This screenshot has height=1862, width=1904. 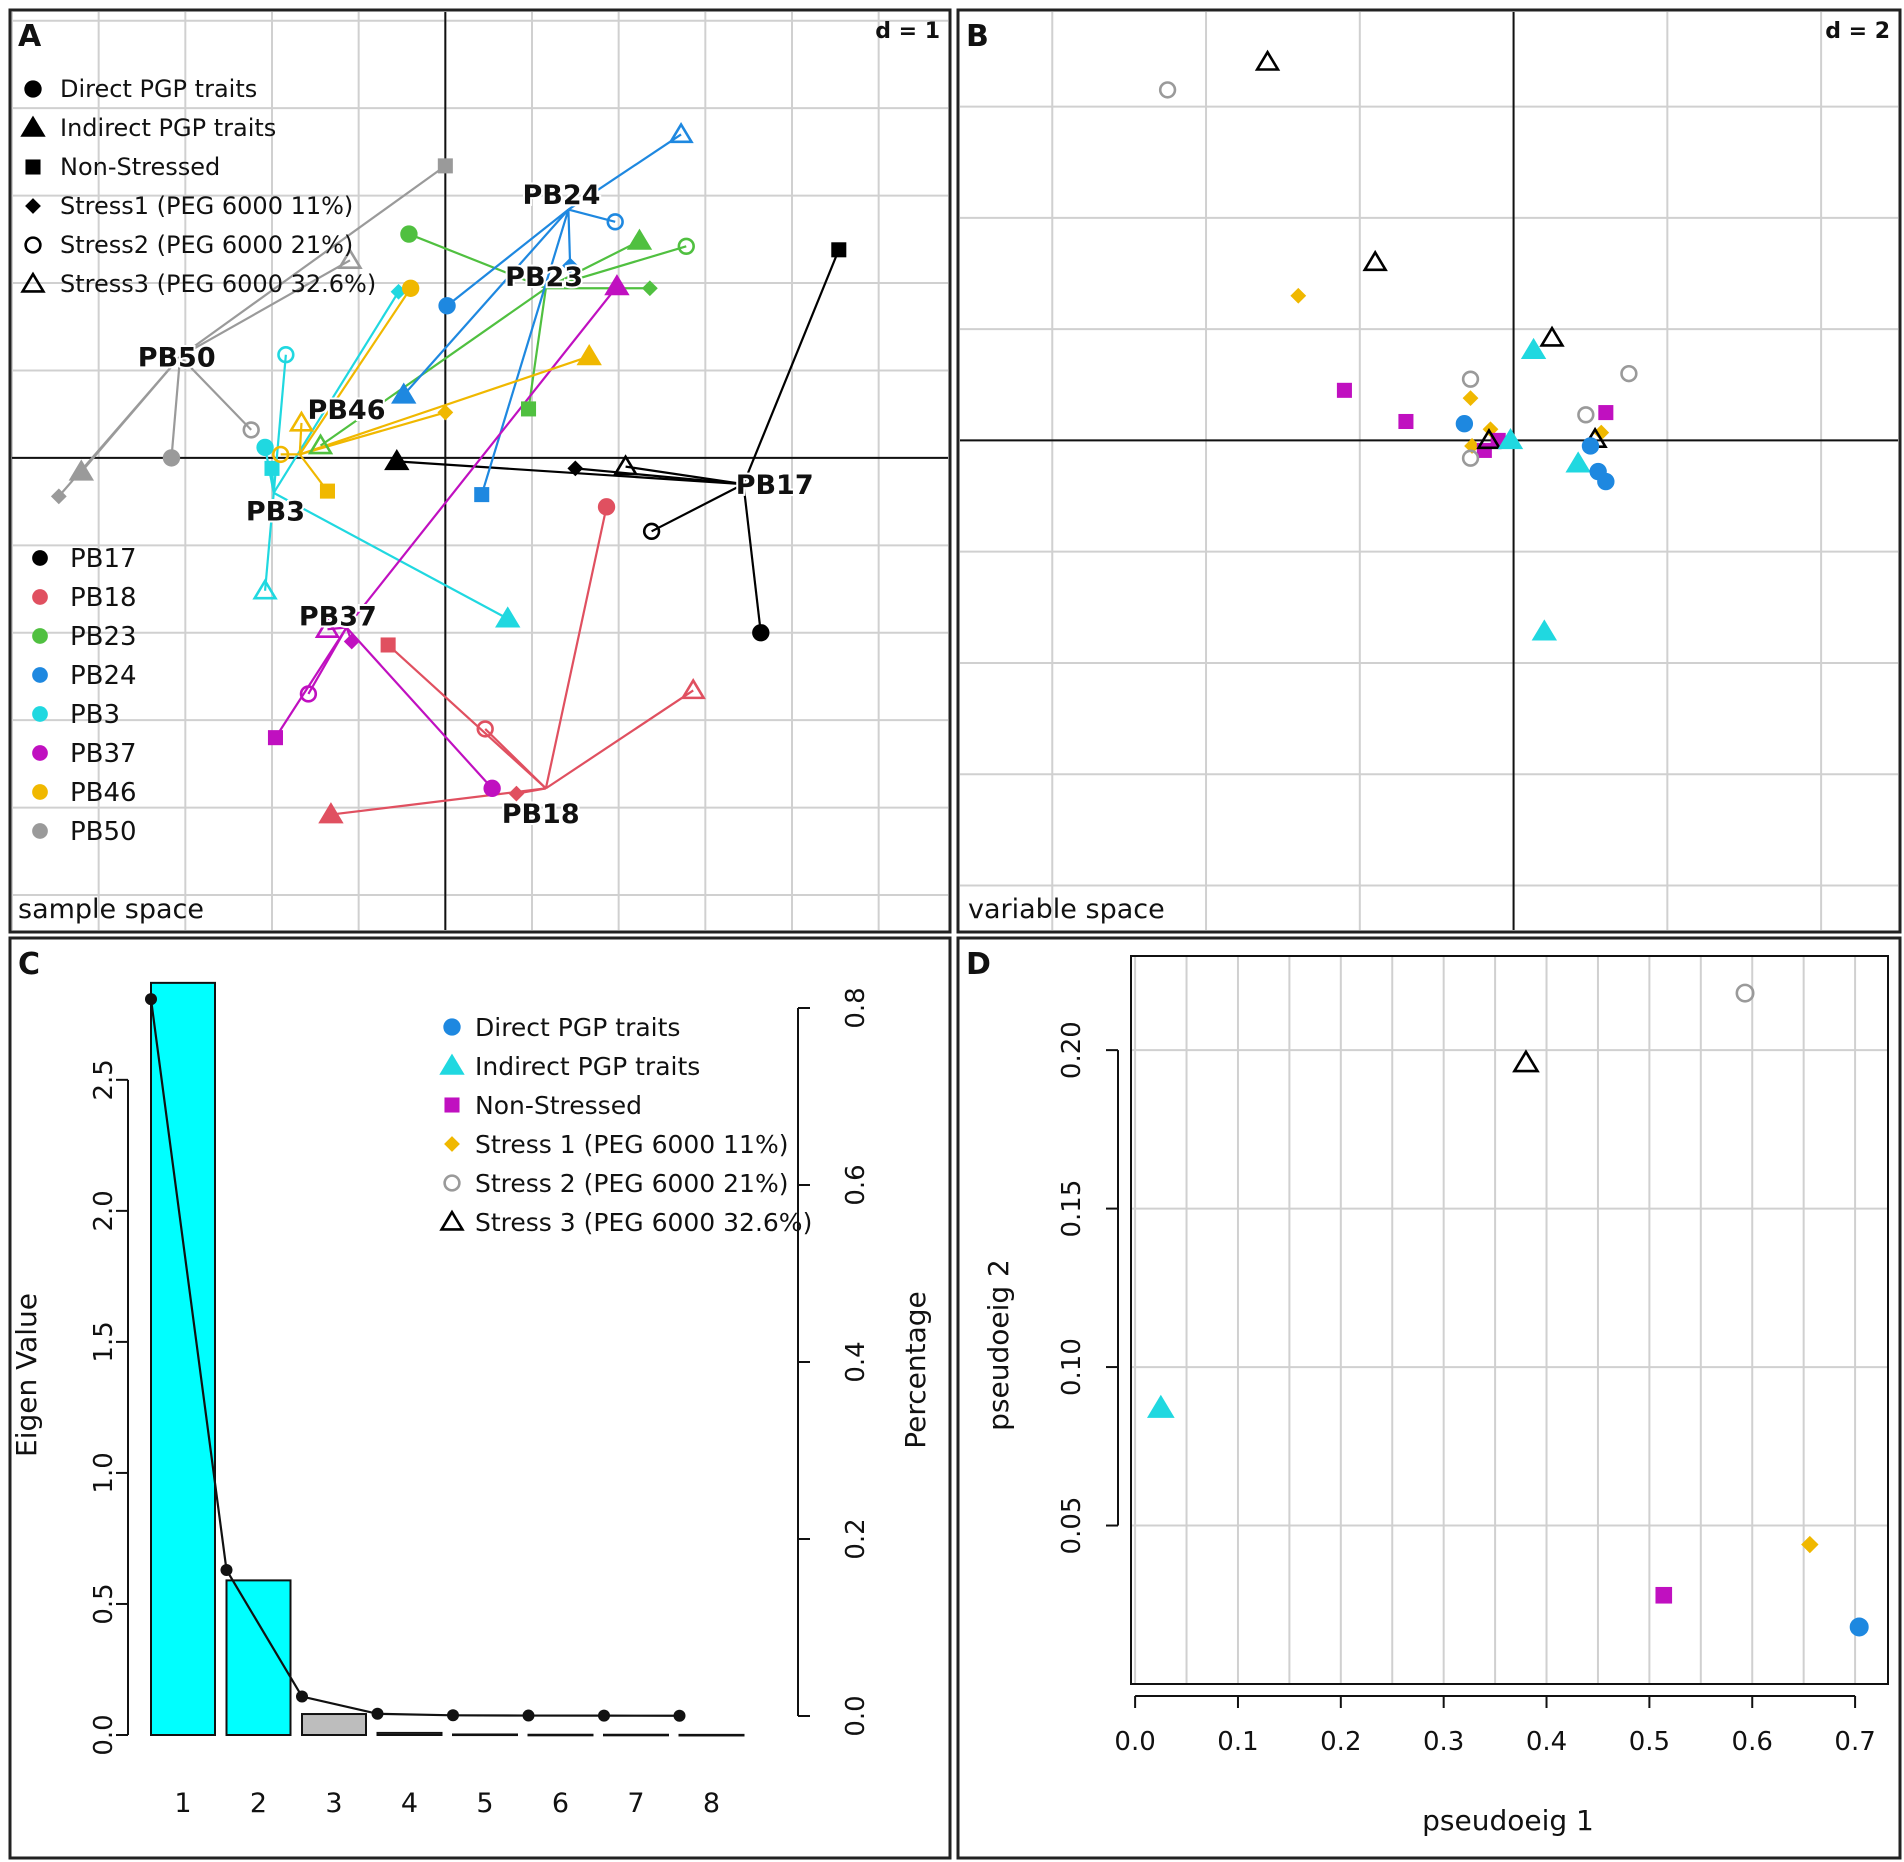 What do you see at coordinates (404, 393) in the screenshot?
I see `panel-a-point-pb24-triangle-filled` at bounding box center [404, 393].